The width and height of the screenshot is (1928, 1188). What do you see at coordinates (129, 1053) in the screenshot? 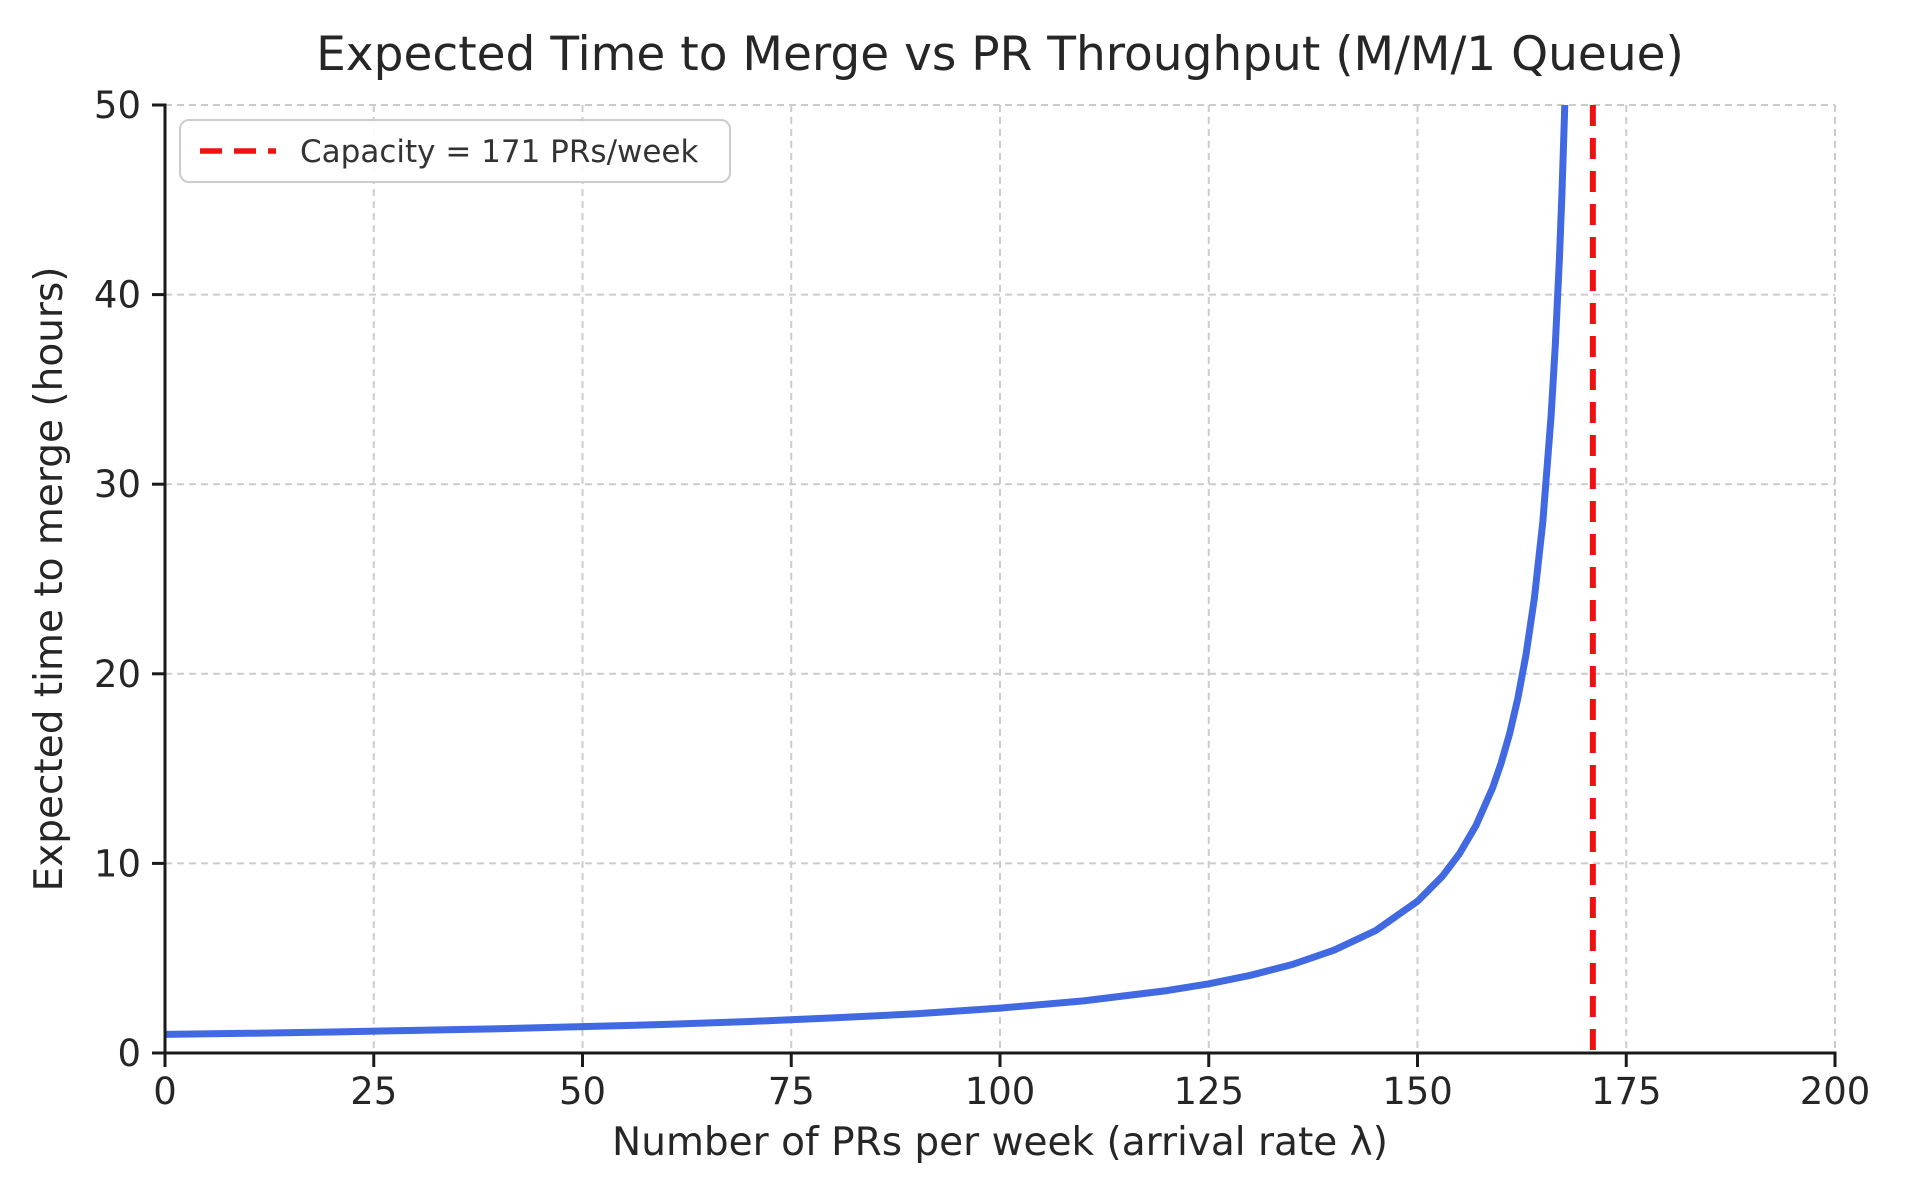
I see `y-tick-label: 0` at bounding box center [129, 1053].